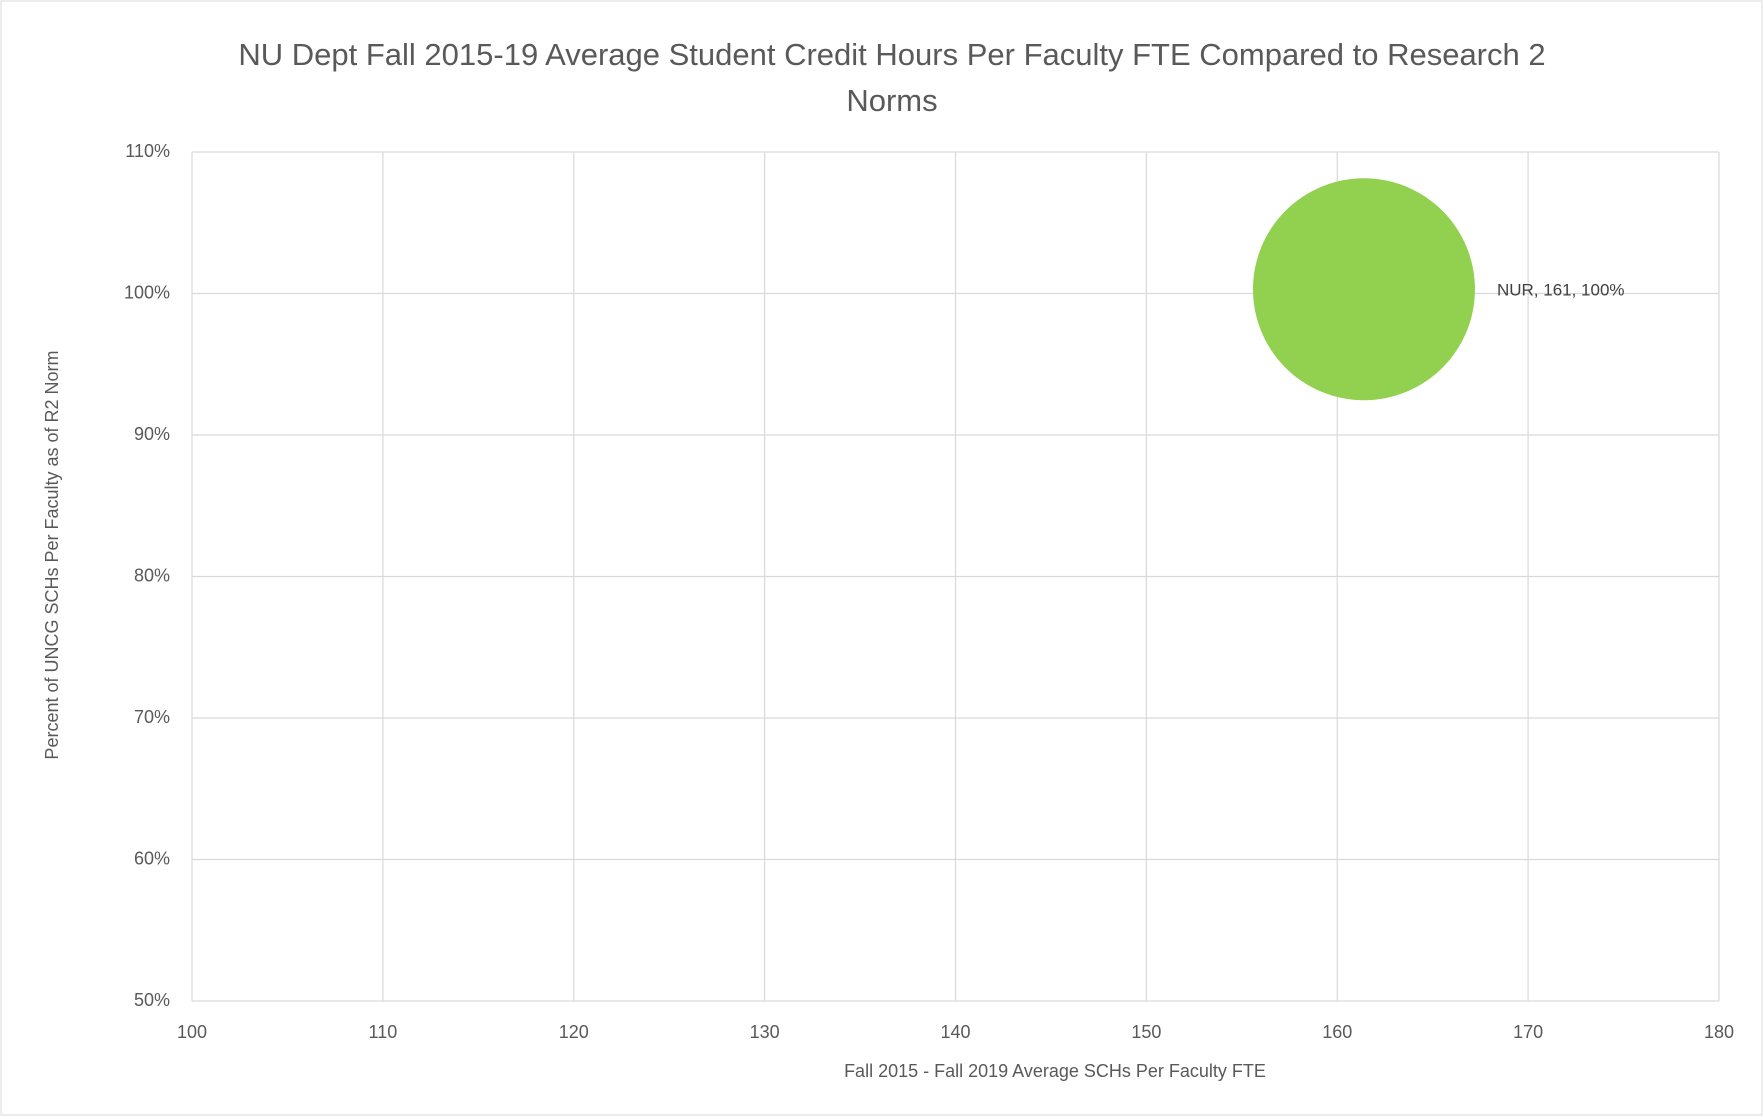 Image resolution: width=1763 pixels, height=1116 pixels. What do you see at coordinates (1146, 1032) in the screenshot?
I see `x-tick-label: 150` at bounding box center [1146, 1032].